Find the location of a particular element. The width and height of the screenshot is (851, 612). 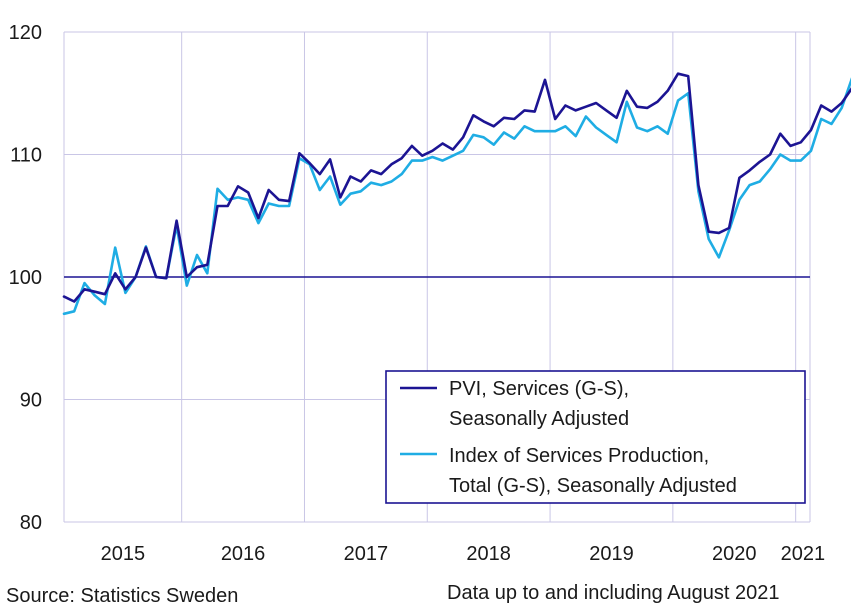

x-tick-label-2017: 2017 is located at coordinates (366, 554).